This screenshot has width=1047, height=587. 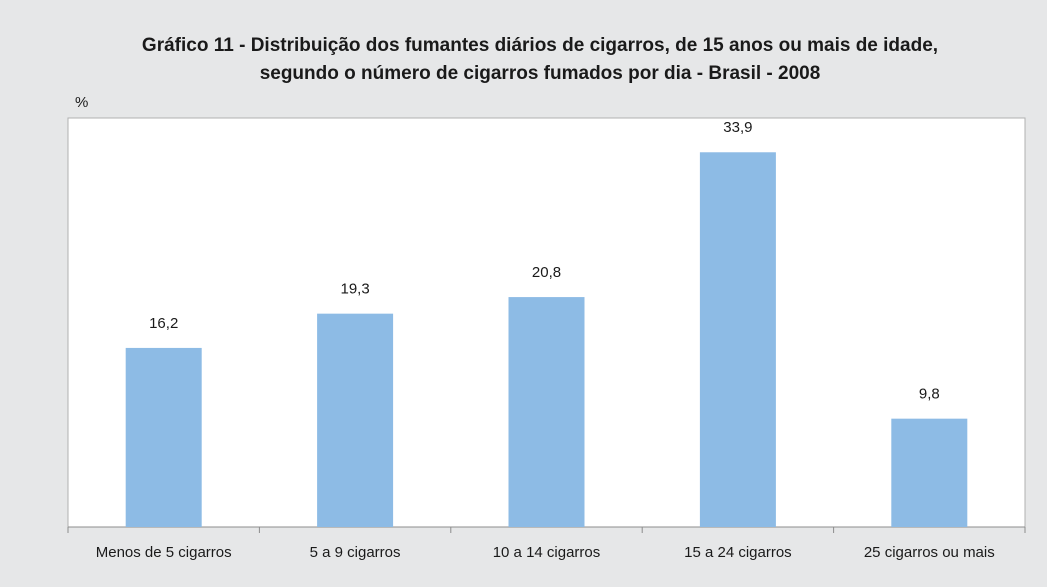 I want to click on data-label: 9,8, so click(x=929, y=394).